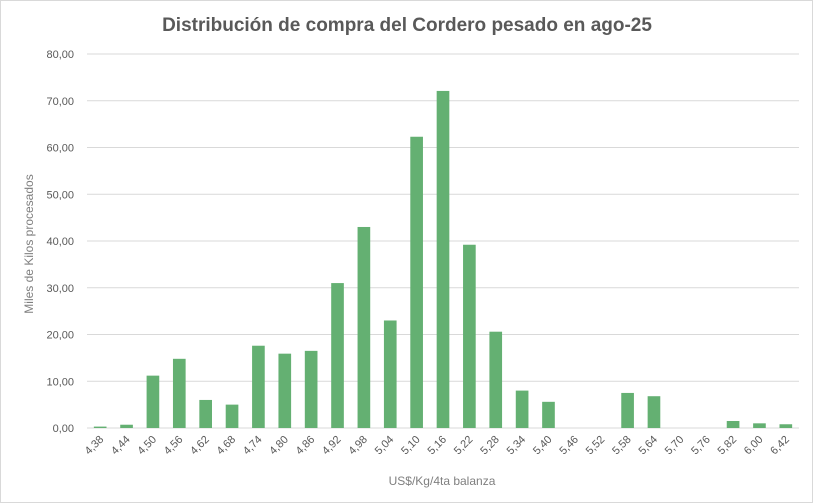 The width and height of the screenshot is (813, 503). What do you see at coordinates (60, 382) in the screenshot?
I see `y-tick-label: 10,00` at bounding box center [60, 382].